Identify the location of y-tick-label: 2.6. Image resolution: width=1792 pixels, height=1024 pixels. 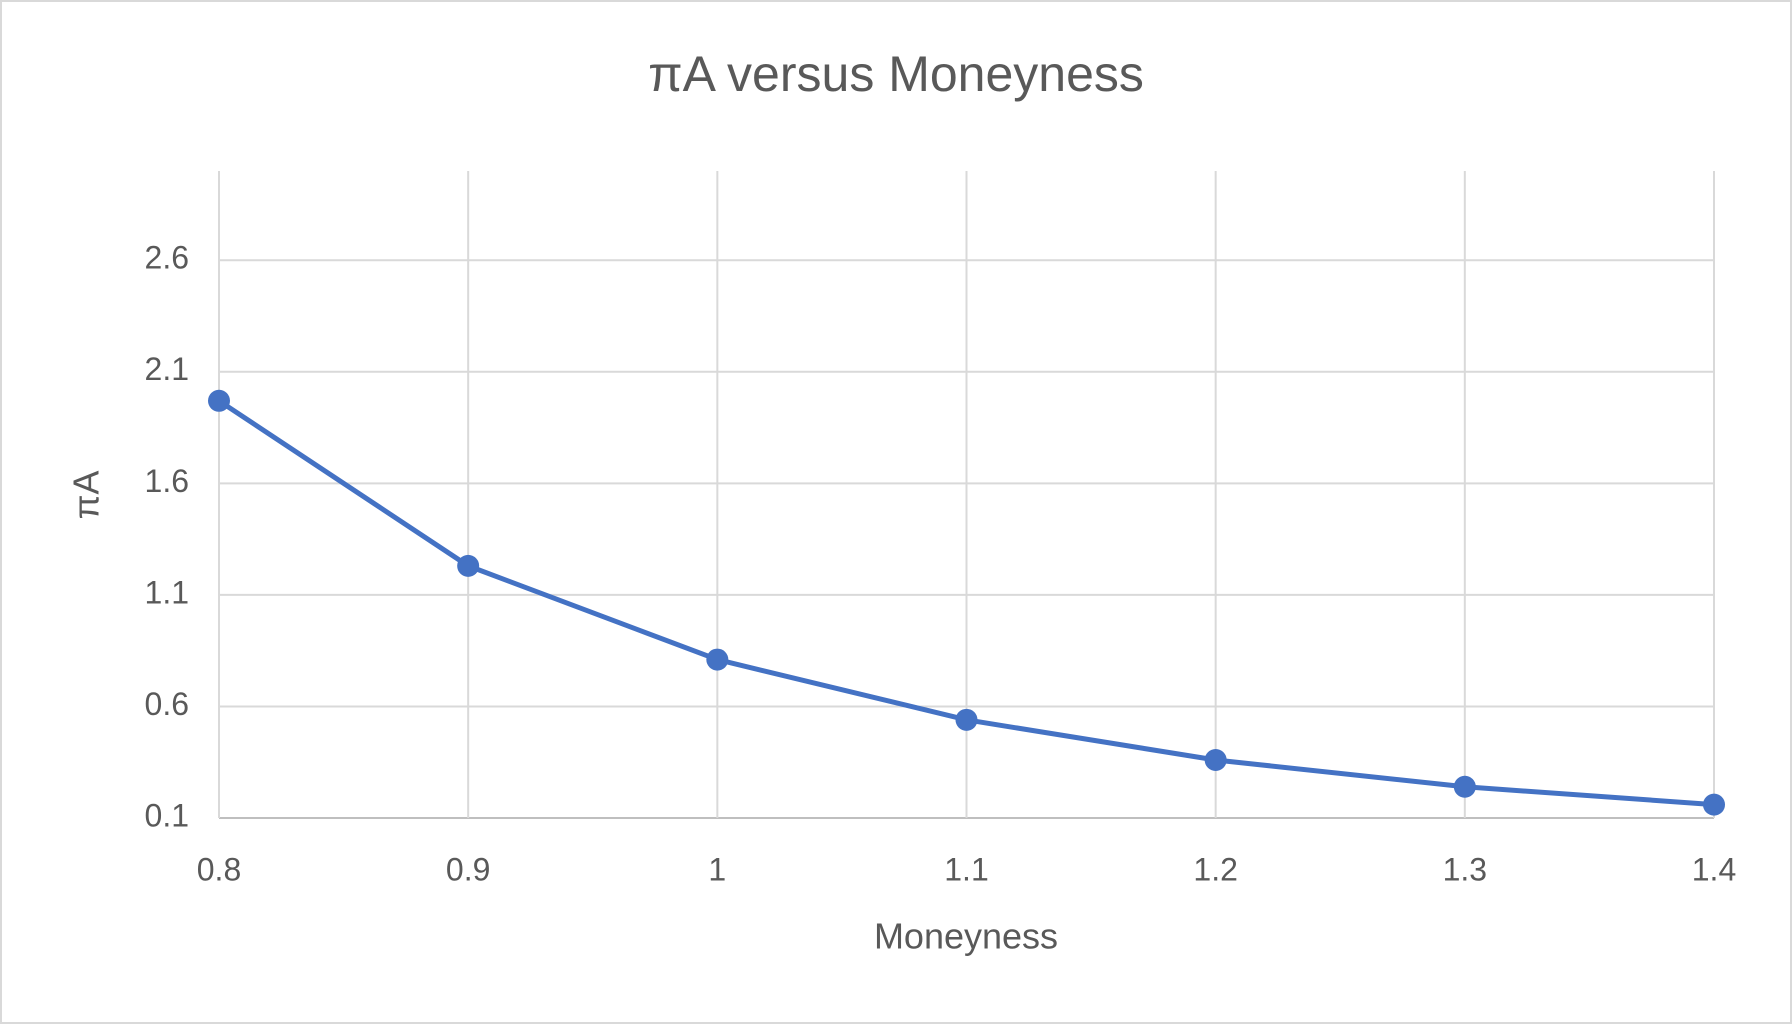
(167, 258).